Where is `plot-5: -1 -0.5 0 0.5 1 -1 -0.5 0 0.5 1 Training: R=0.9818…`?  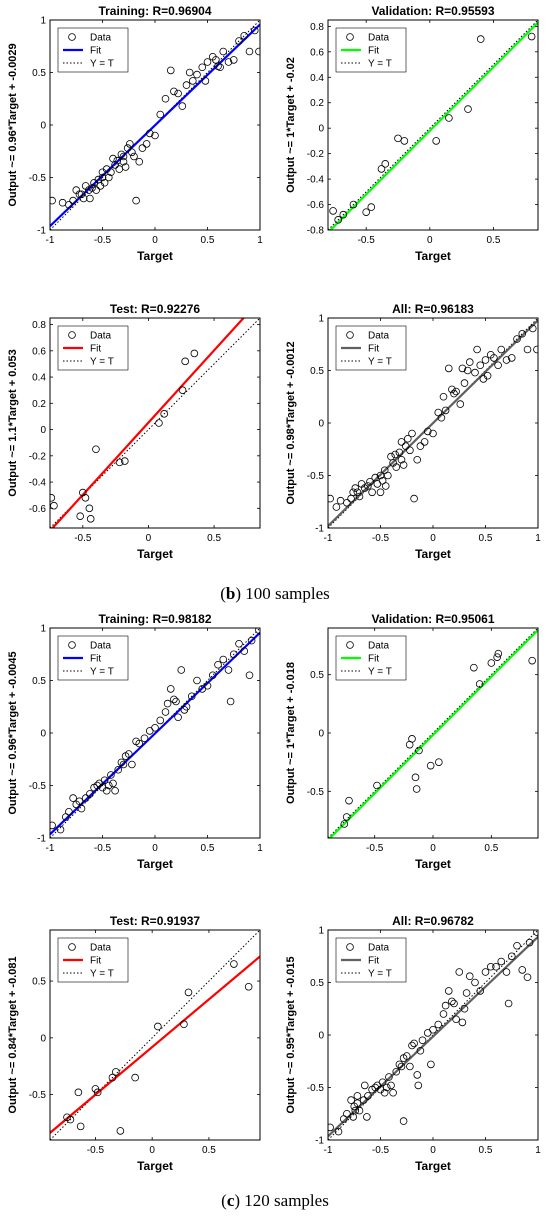
plot-5: -1 -0.5 0 0.5 1 -1 -0.5 0 0.5 1 Training: R=0.9818… is located at coordinates (135, 741).